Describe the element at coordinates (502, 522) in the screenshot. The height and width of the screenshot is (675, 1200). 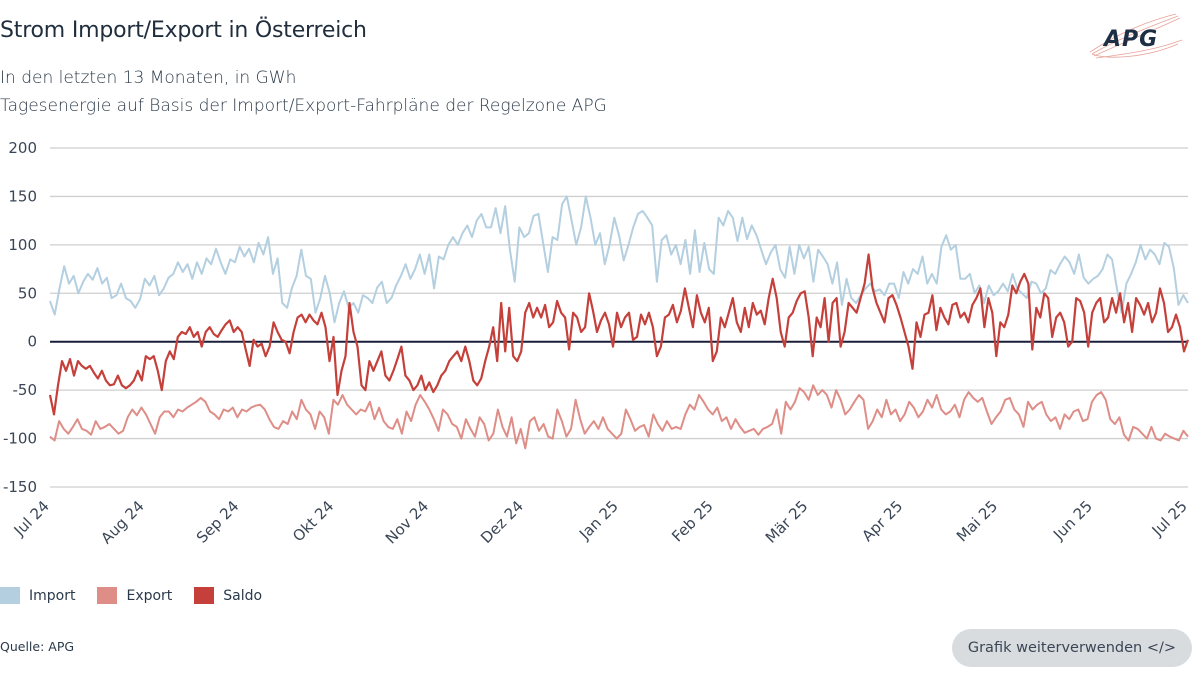
I see `x-tick-label: Dez 24` at that location.